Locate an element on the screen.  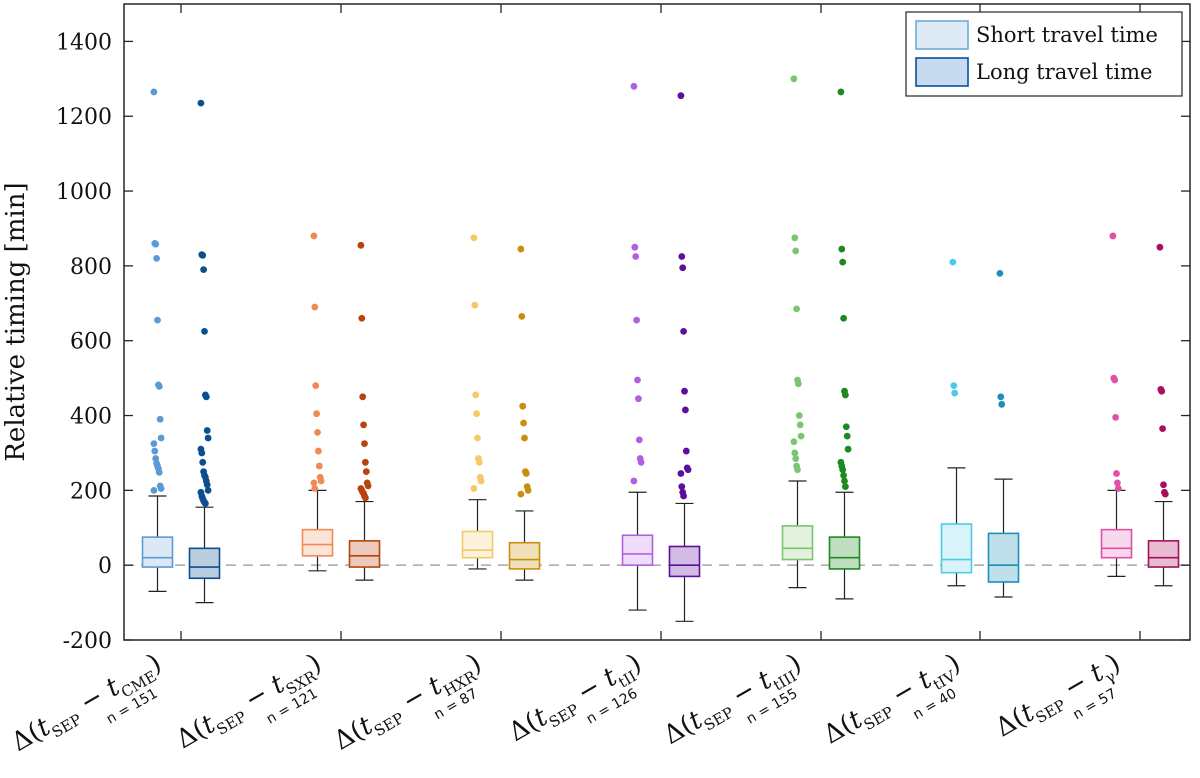
category-label-4: Δ(tSEP − ttIII)n = 155 is located at coordinates (733, 699).